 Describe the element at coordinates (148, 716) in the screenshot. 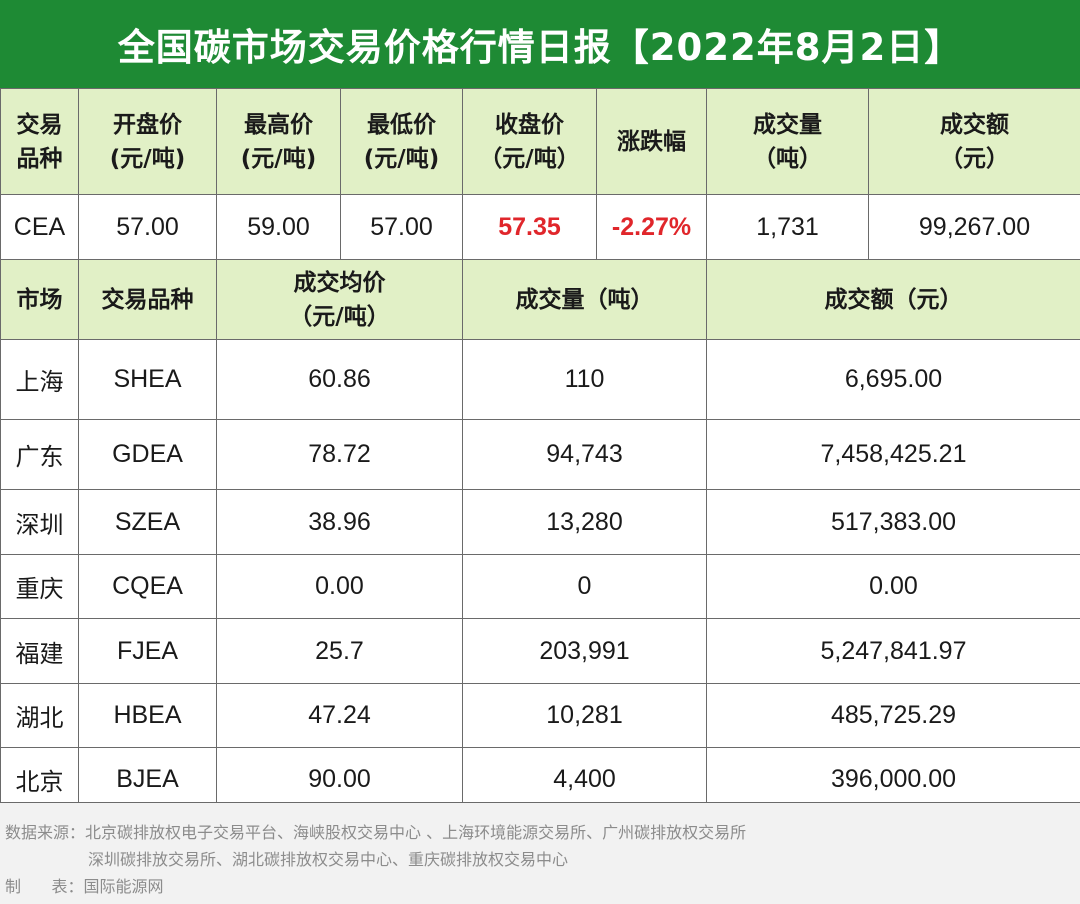

I see `variety-cell: HBEA` at that location.